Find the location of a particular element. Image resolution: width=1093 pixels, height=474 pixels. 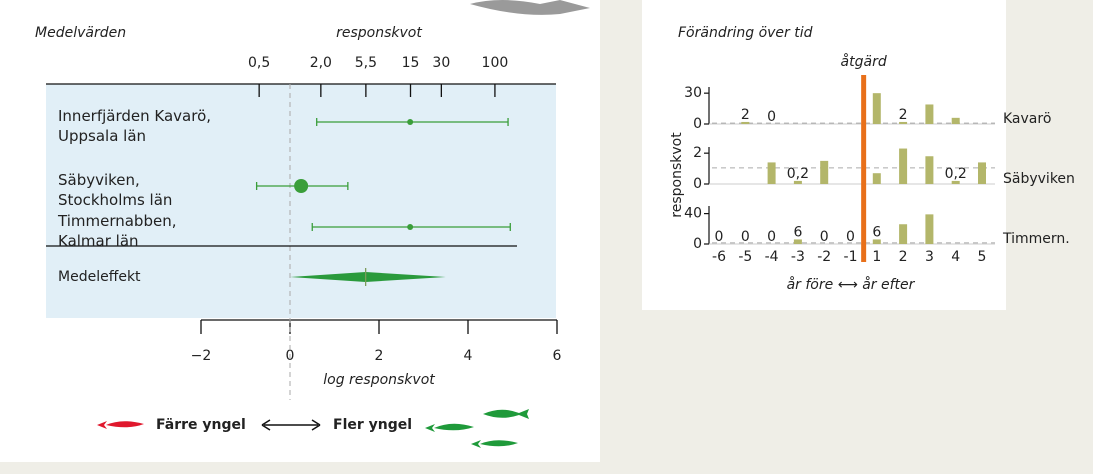

x2-tick-label: 30 is located at coordinates (441, 63).